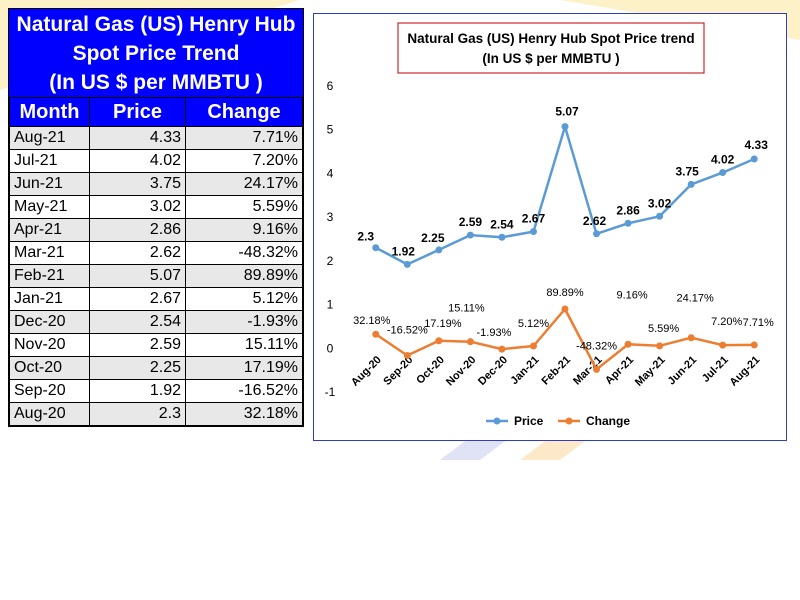 The image size is (800, 600). I want to click on chart-subtitle: (In US $ per MMBTU ), so click(550, 58).